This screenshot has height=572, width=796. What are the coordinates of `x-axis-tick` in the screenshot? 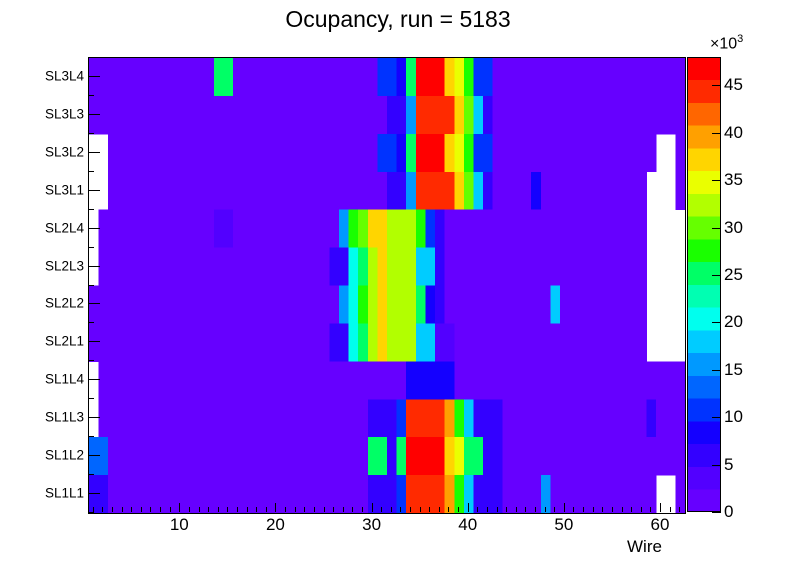 It's located at (275, 507).